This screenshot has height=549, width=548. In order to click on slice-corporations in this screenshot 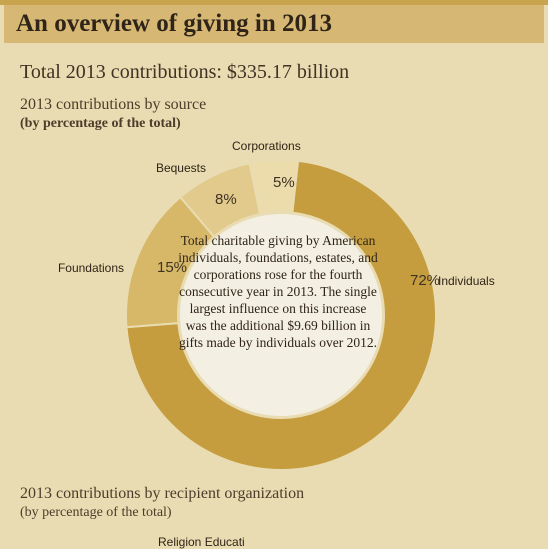, I will do `click(274, 187)`.